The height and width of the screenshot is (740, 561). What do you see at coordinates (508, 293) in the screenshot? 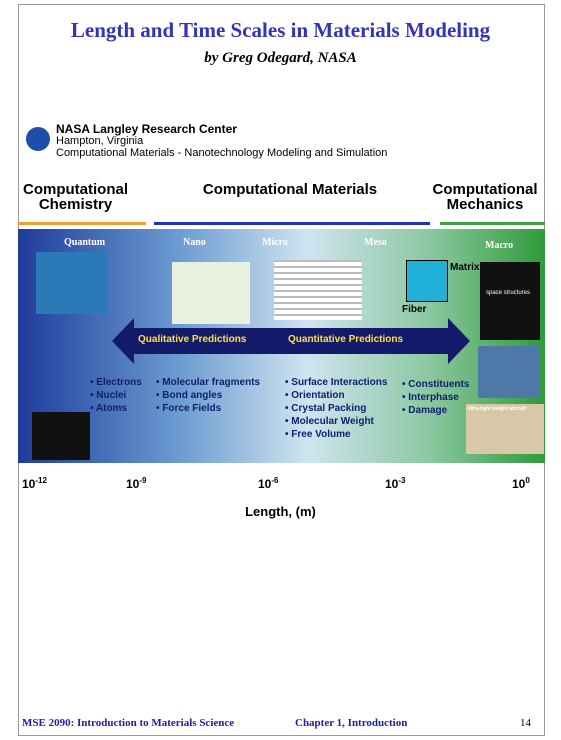
I see `image-label: space structures` at bounding box center [508, 293].